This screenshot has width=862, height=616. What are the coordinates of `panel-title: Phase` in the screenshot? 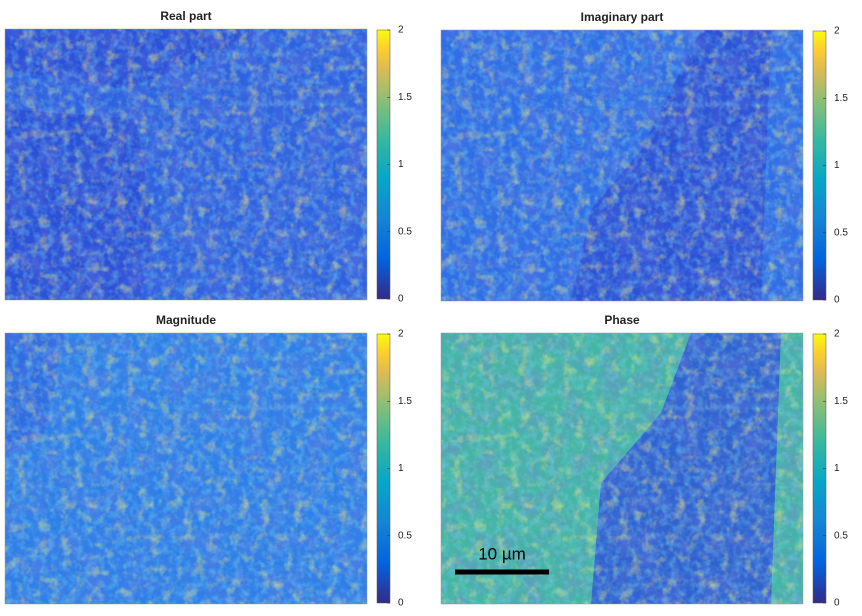 It's located at (622, 320).